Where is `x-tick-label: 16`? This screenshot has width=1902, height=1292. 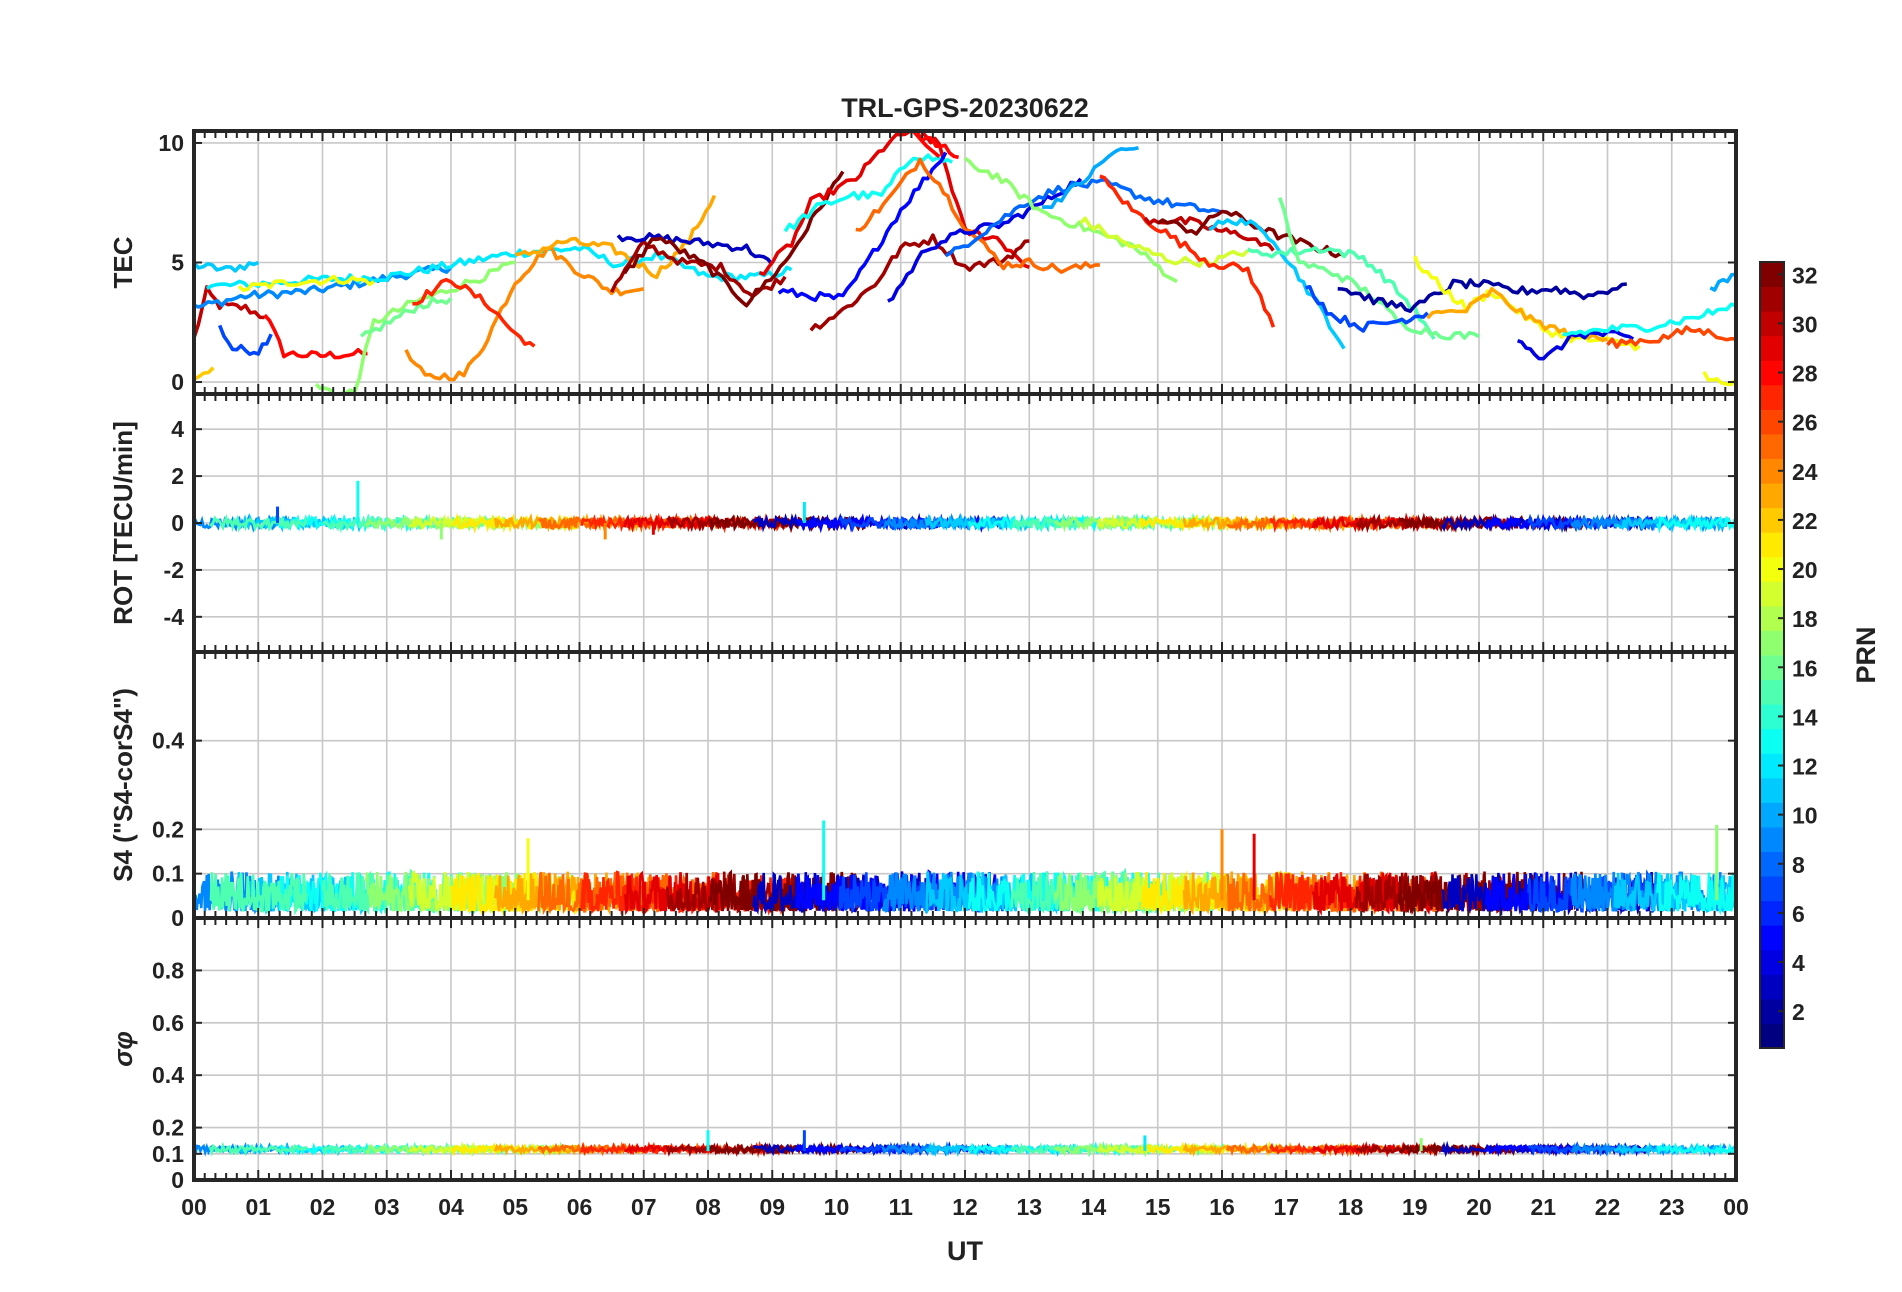
x-tick-label: 16 is located at coordinates (1222, 1207).